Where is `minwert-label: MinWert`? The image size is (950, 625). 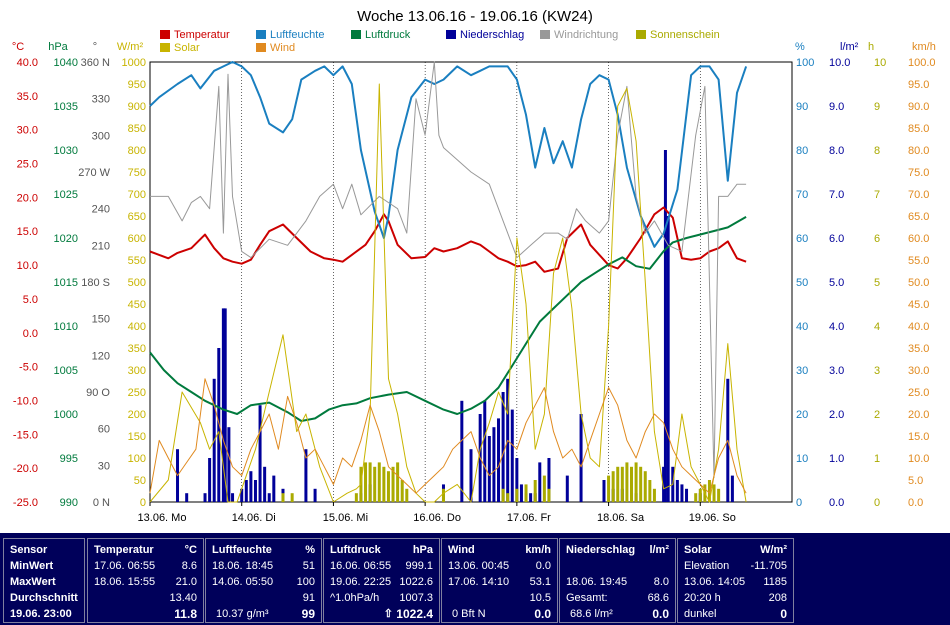
minwert-label: MinWert is located at coordinates (32, 566).